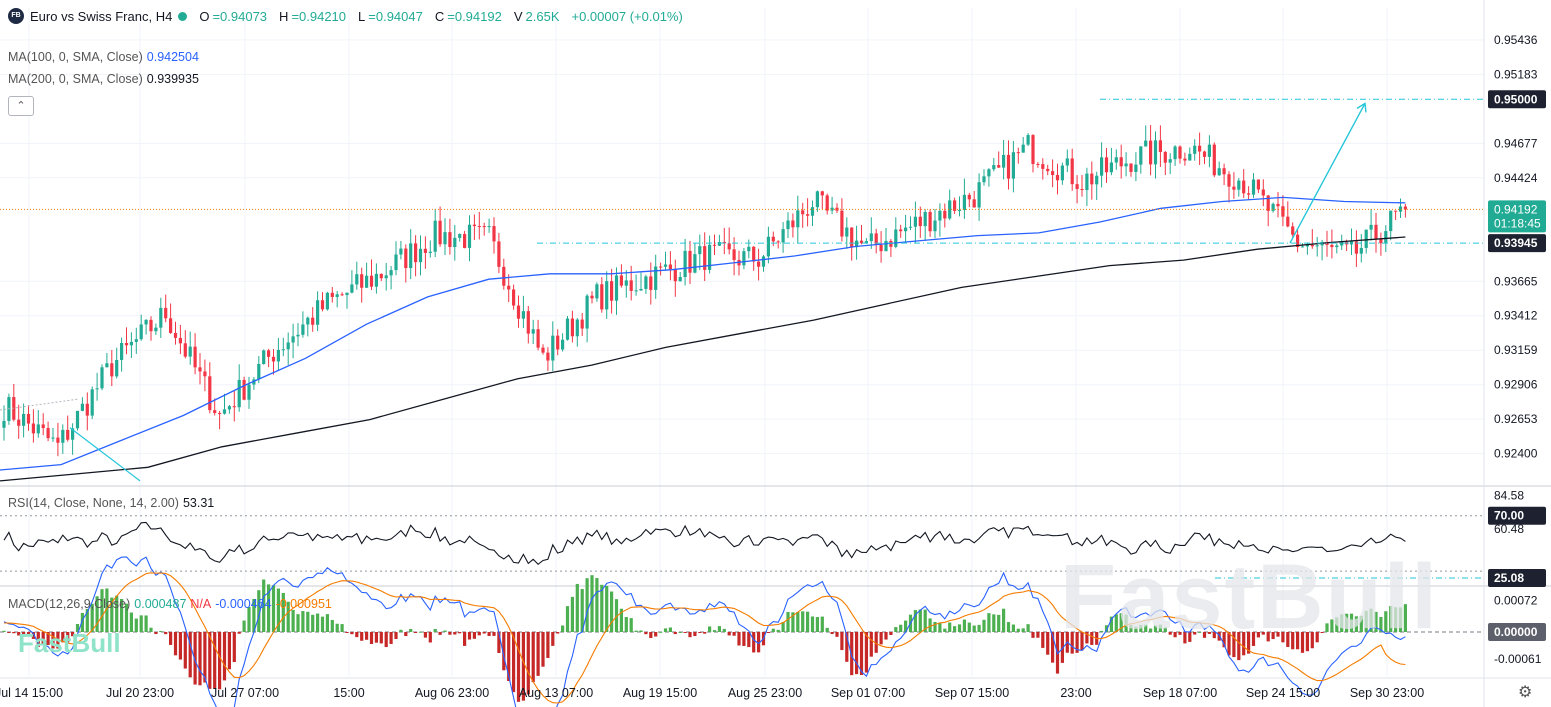 The width and height of the screenshot is (1551, 707). What do you see at coordinates (627, 16) in the screenshot?
I see `change-value: +0.00007 (+0.01%)` at bounding box center [627, 16].